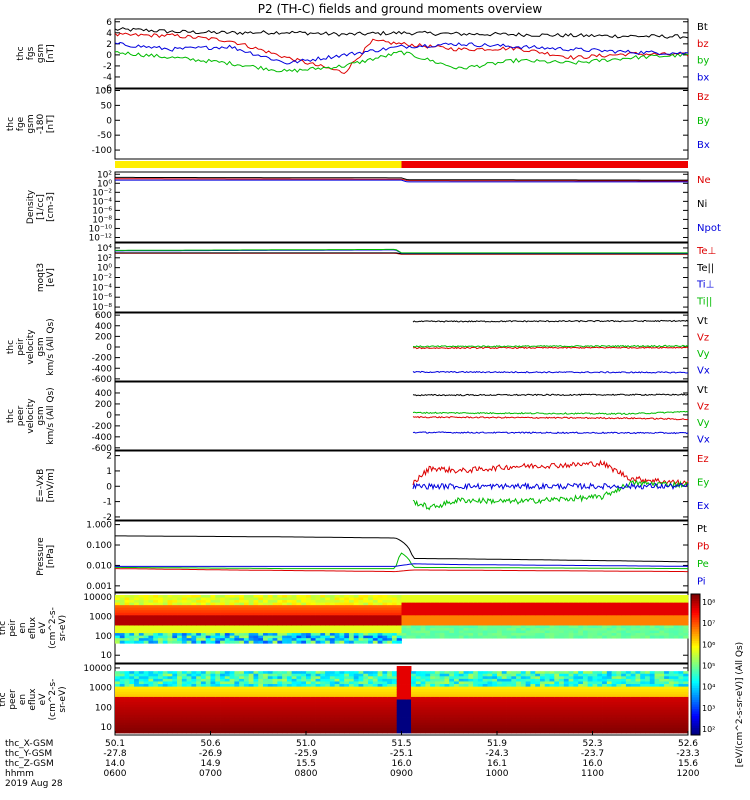 The width and height of the screenshot is (750, 800). I want to click on y-tick-label: 50, so click(107, 106).